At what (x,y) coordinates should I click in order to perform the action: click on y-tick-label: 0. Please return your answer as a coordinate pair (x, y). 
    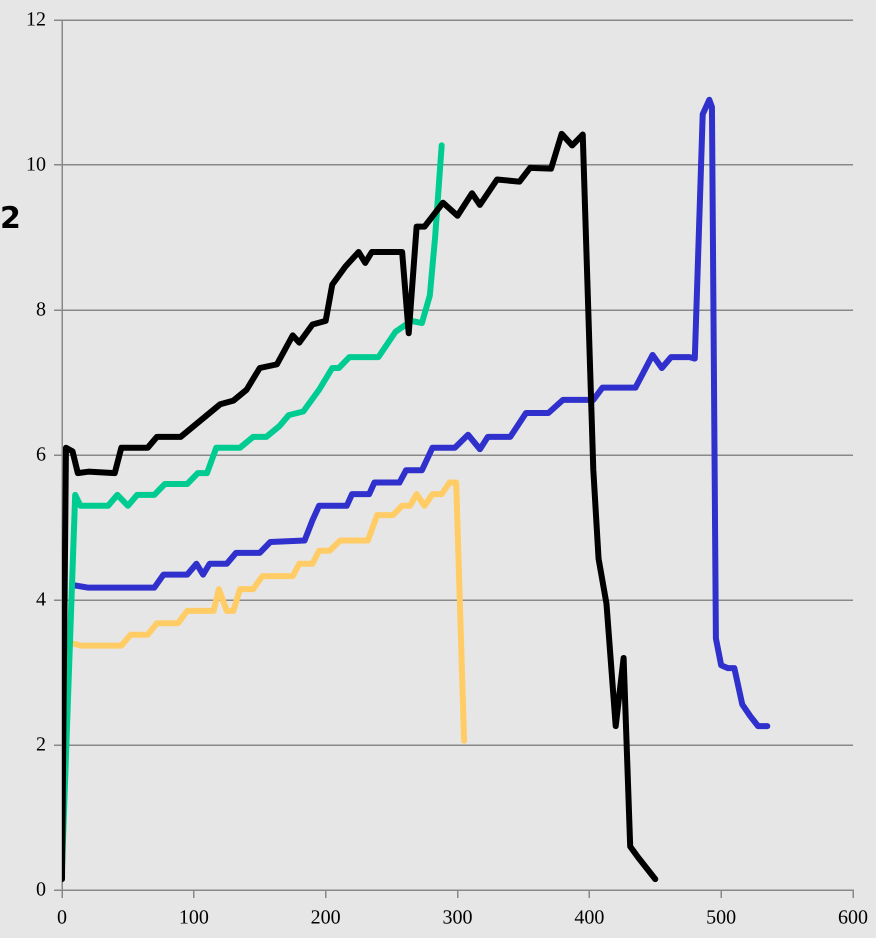
    Looking at the image, I should click on (41, 889).